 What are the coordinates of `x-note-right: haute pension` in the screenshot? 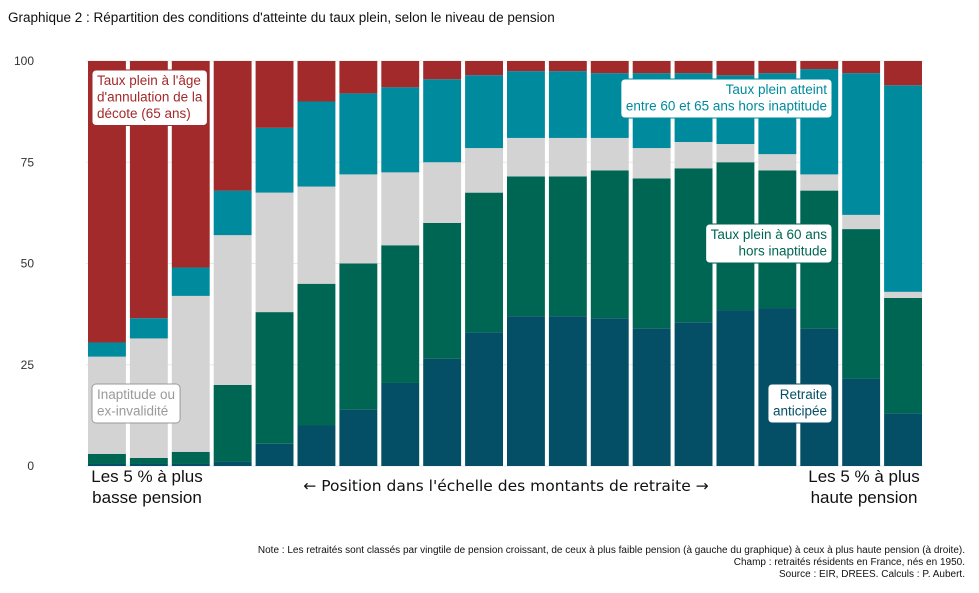 It's located at (864, 497).